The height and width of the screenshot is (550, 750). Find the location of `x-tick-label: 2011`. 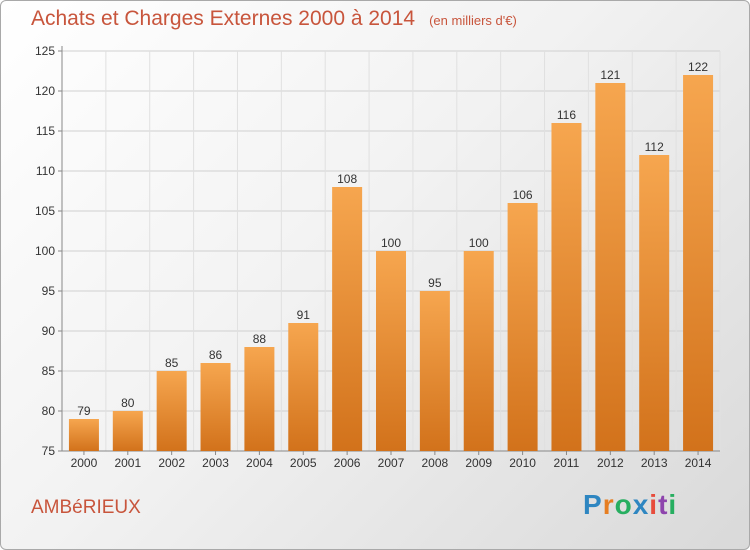

x-tick-label: 2011 is located at coordinates (567, 463).